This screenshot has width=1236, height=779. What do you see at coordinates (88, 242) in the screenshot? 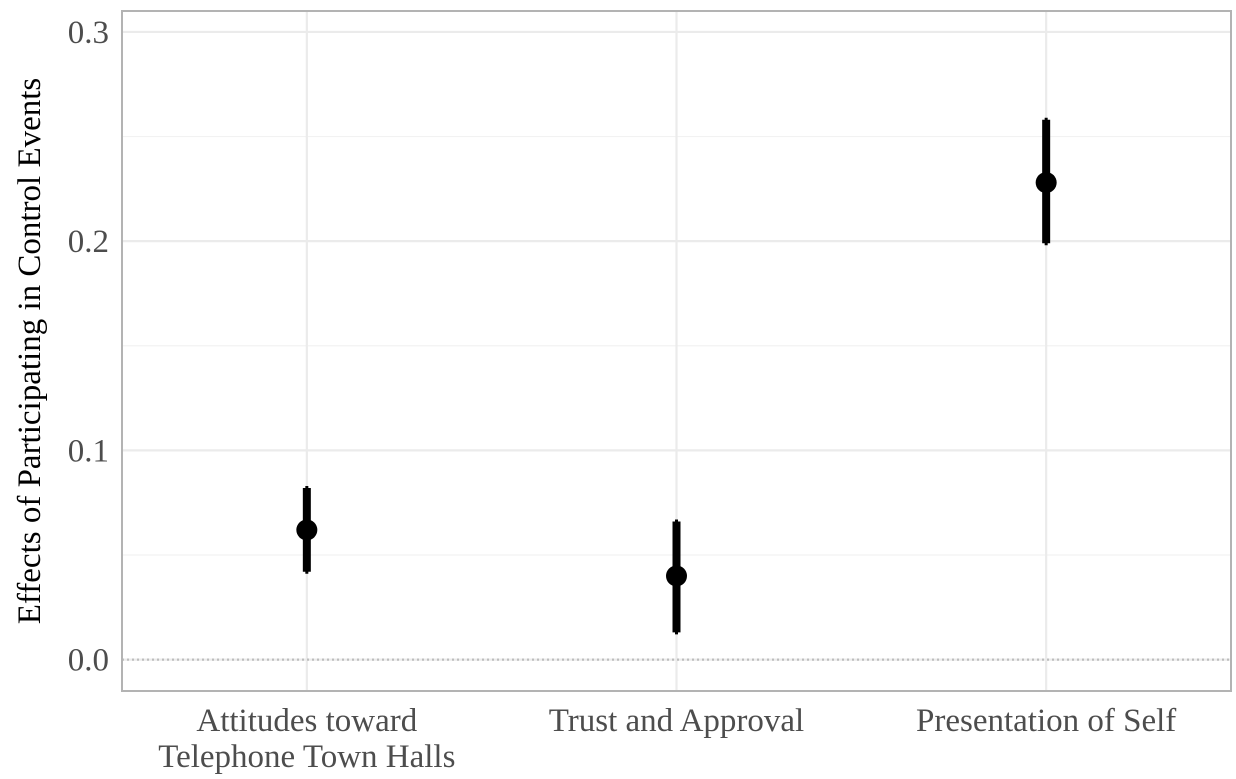
I see `y-tick-label: 0.2` at bounding box center [88, 242].